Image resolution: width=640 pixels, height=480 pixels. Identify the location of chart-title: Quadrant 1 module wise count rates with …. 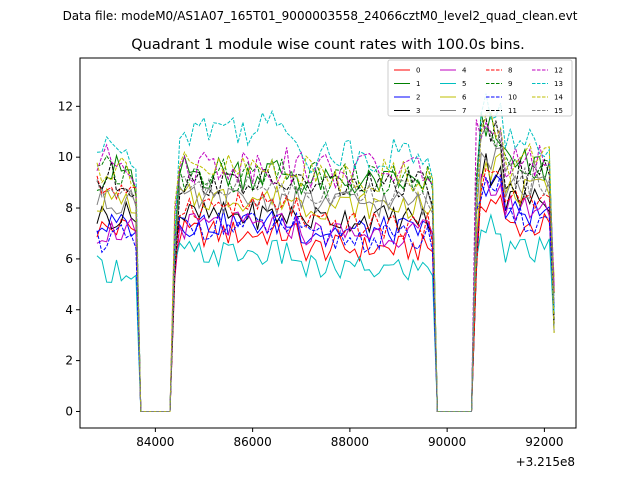
(328, 45).